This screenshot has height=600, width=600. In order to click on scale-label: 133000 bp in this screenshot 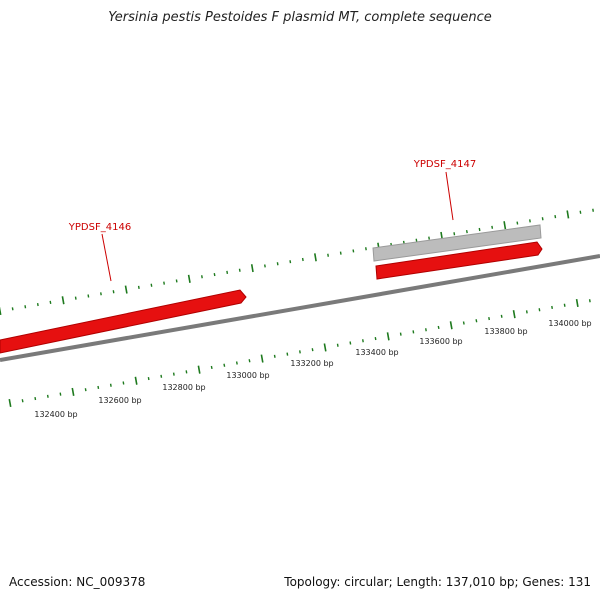, I will do `click(247, 375)`.